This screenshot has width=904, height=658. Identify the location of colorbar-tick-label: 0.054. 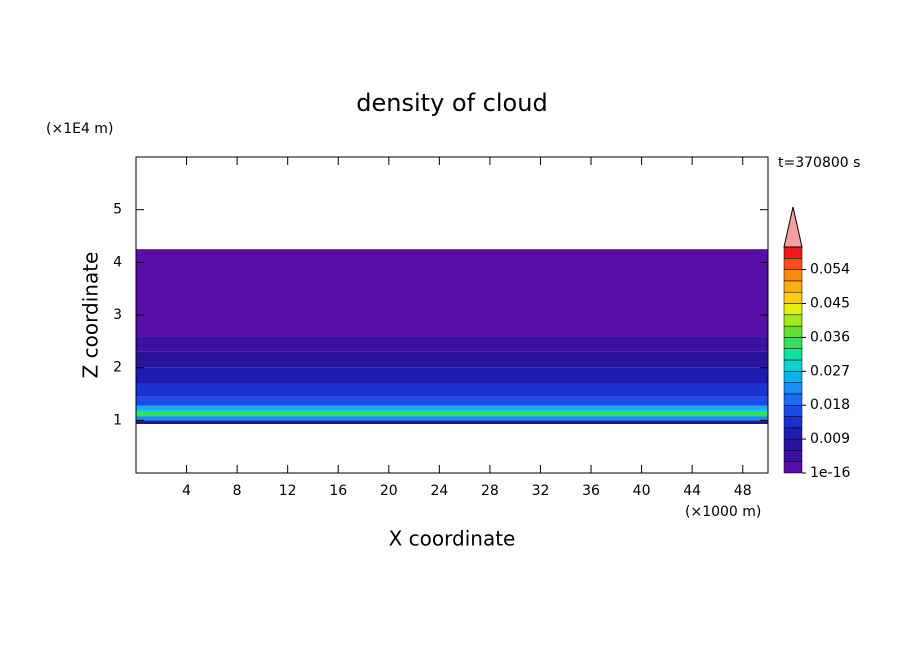
(830, 270).